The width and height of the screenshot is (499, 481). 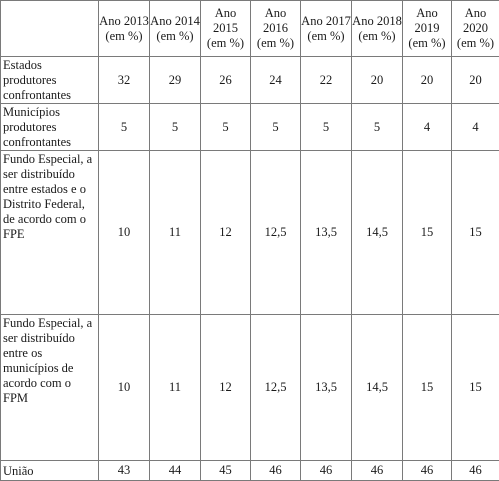 I want to click on table-row-uniao: União 43 44 45 46 46 46 46 46, so click(x=250, y=471).